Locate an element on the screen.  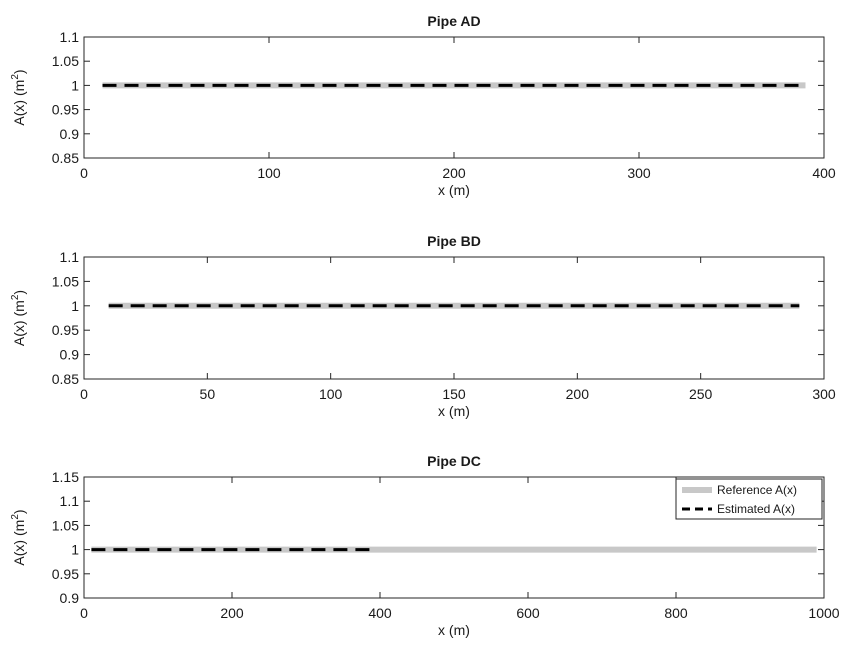
chart-title: Pipe AD is located at coordinates (453, 21).